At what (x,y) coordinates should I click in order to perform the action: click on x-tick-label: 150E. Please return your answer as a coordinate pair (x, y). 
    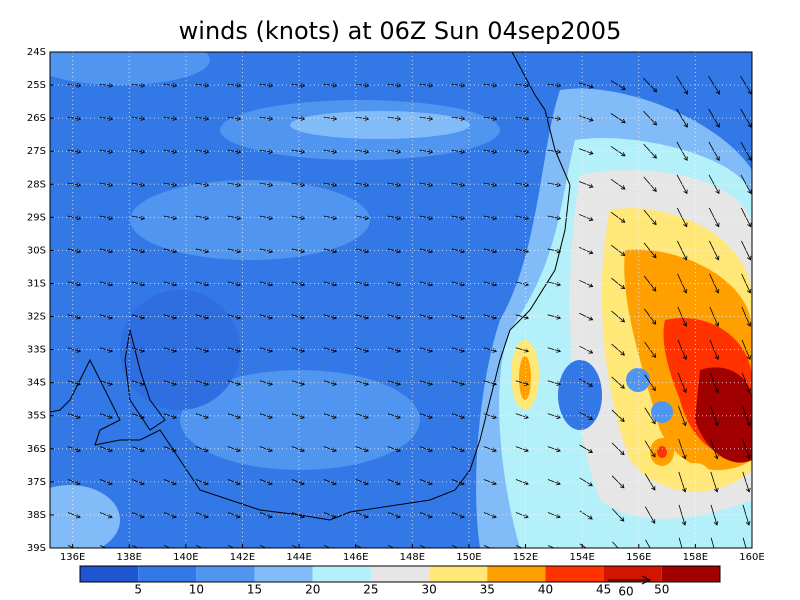
    Looking at the image, I should click on (468, 557).